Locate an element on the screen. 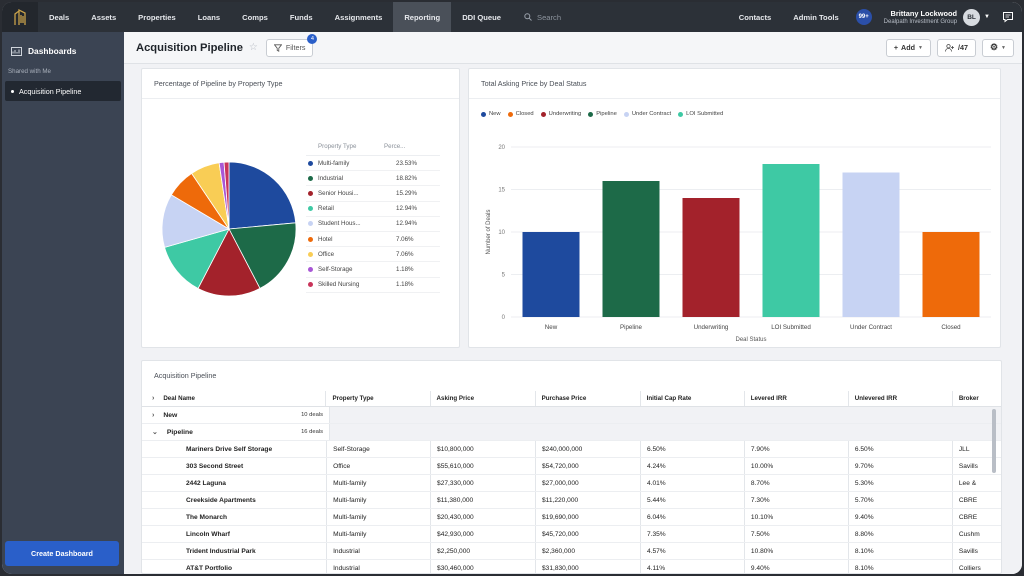  table-cell: 4.57% is located at coordinates (691, 551).